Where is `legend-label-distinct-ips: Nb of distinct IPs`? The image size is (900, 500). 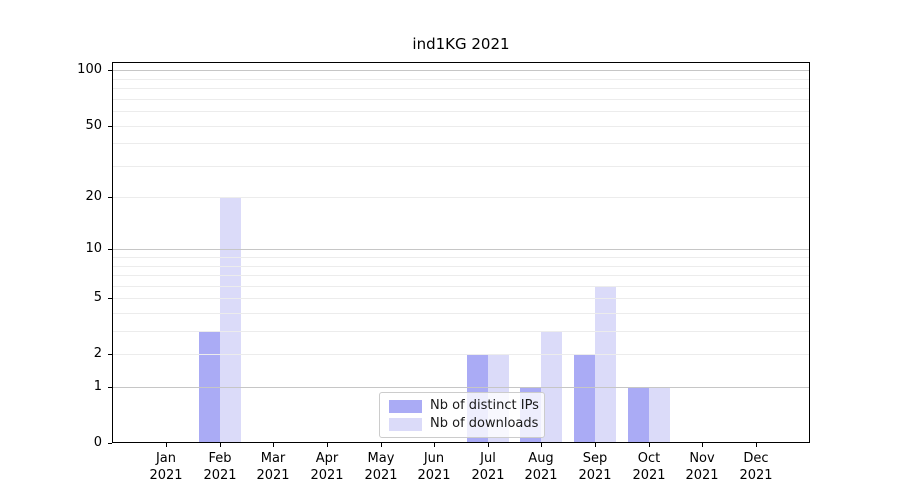
legend-label-distinct-ips: Nb of distinct IPs is located at coordinates (484, 405).